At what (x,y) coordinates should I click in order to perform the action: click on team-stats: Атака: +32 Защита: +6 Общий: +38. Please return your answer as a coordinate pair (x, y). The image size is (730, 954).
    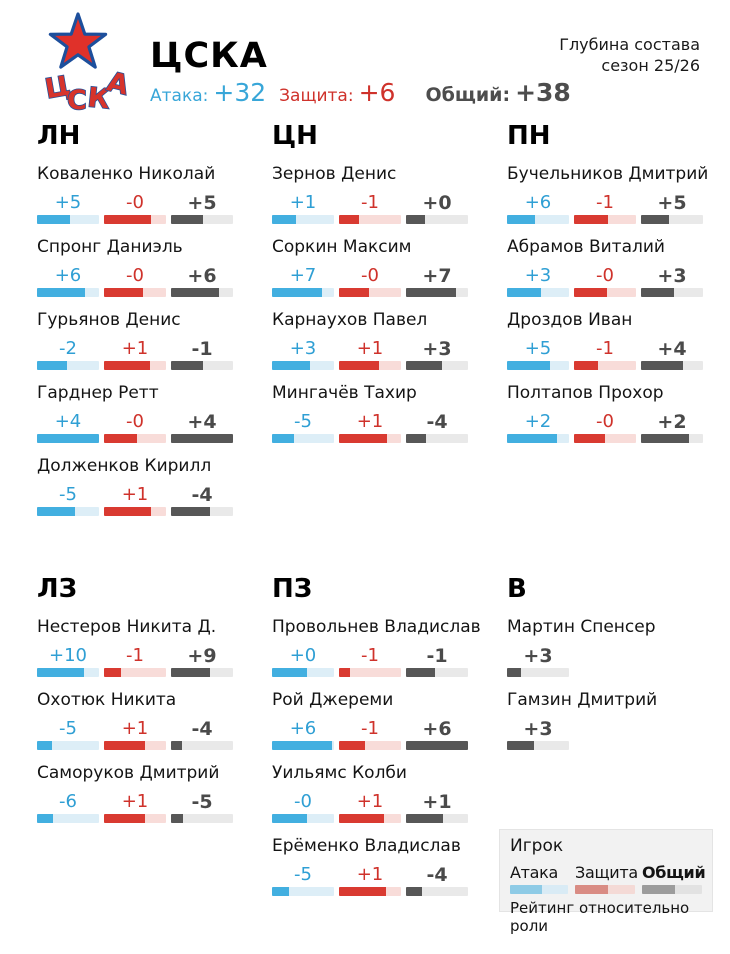
    Looking at the image, I should click on (360, 92).